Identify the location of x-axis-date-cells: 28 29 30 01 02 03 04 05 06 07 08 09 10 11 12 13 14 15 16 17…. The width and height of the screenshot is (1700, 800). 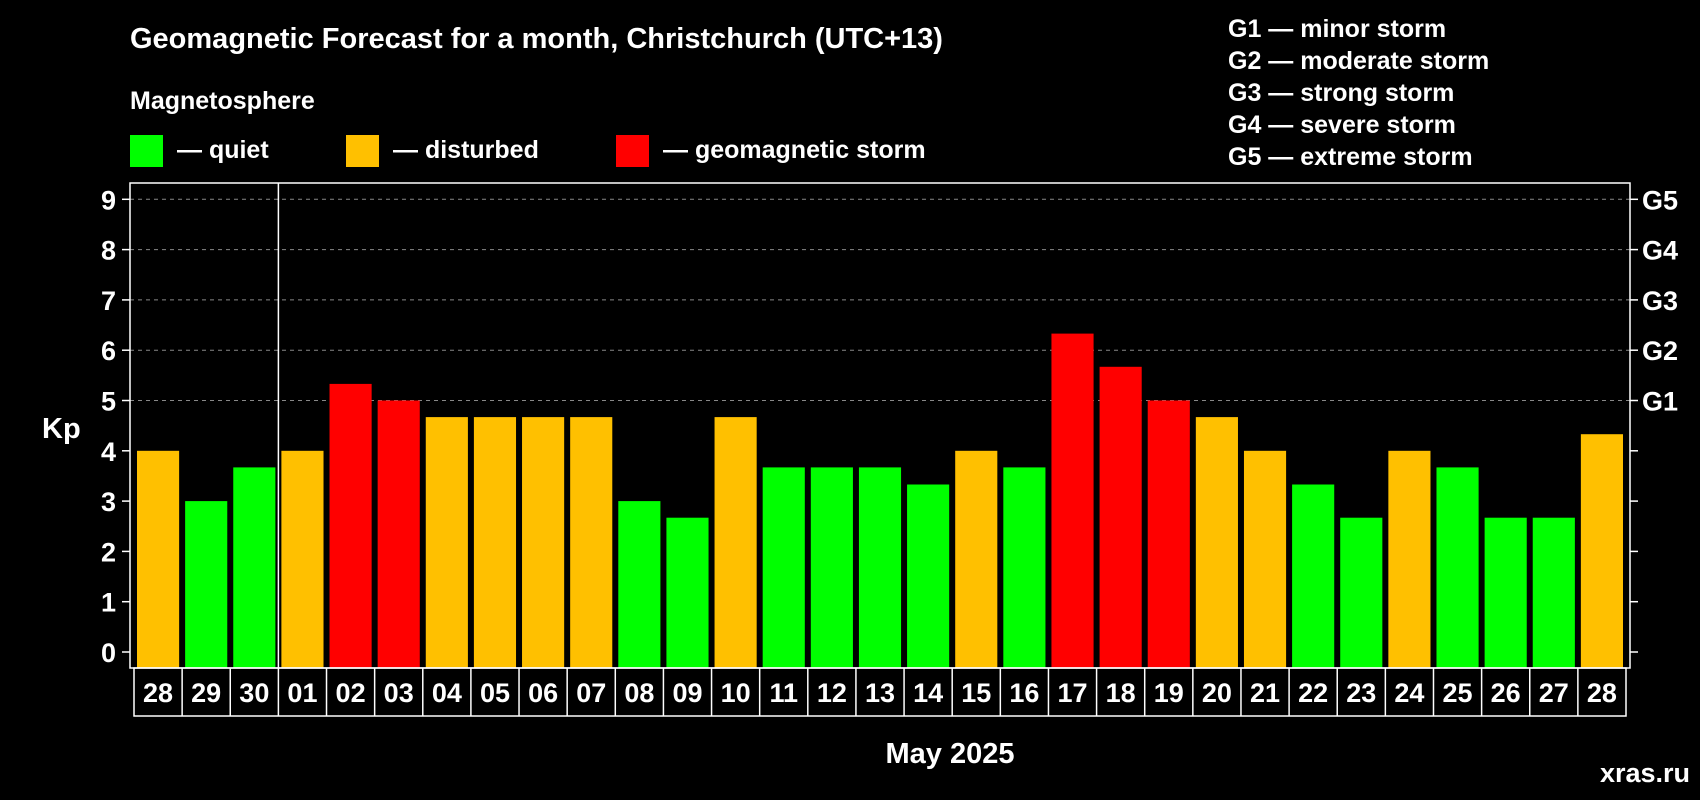
(880, 692).